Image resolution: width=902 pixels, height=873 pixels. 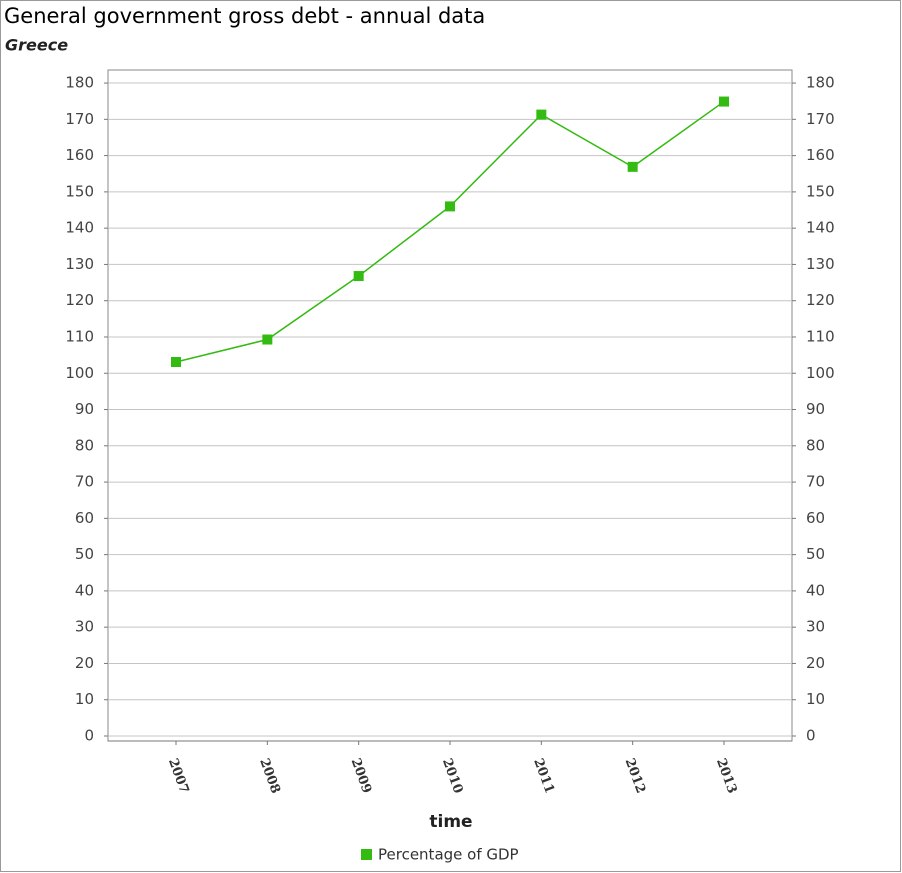 I want to click on y2-tick-label: 130, so click(x=820, y=264).